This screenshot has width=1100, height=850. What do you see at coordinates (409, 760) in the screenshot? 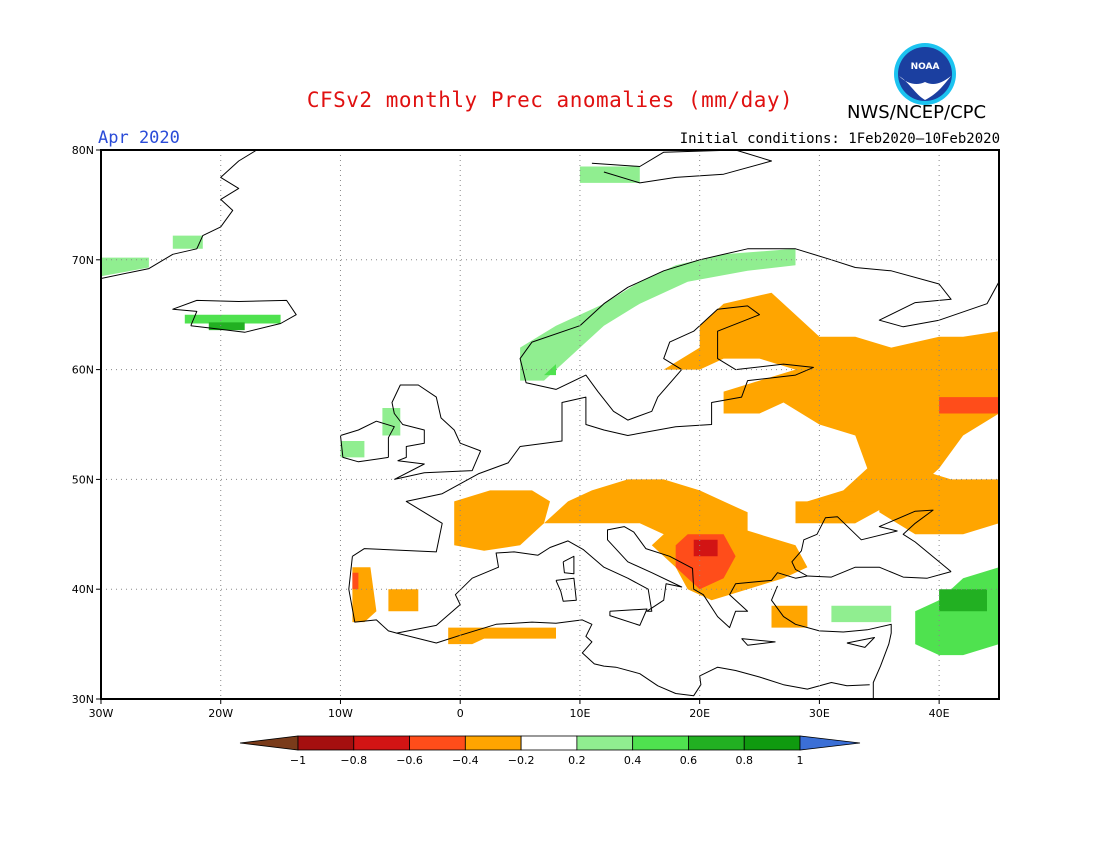
I see `colorbar-tick-label: −0.6` at bounding box center [409, 760].